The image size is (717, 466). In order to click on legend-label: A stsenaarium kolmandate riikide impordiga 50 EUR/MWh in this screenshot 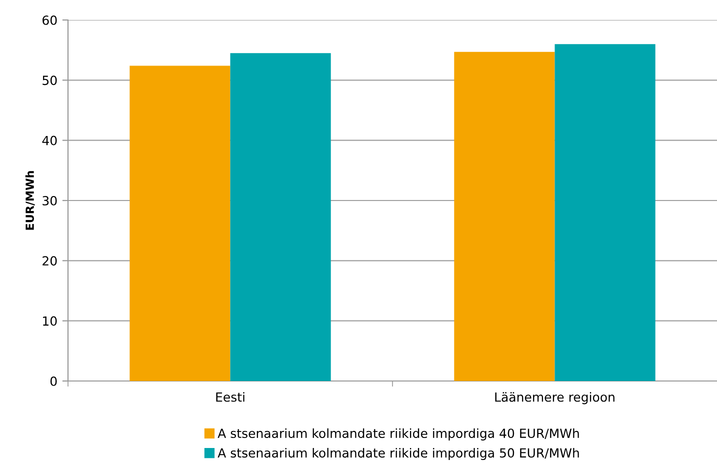, I will do `click(398, 454)`.